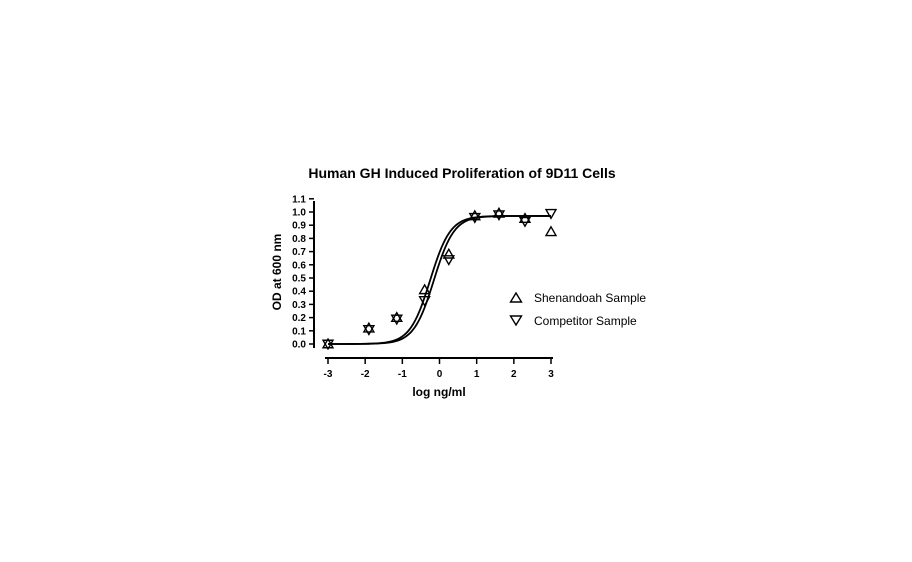 Image resolution: width=912 pixels, height=562 pixels. Describe the element at coordinates (299, 199) in the screenshot. I see `y-tick-label: 1.1` at that location.